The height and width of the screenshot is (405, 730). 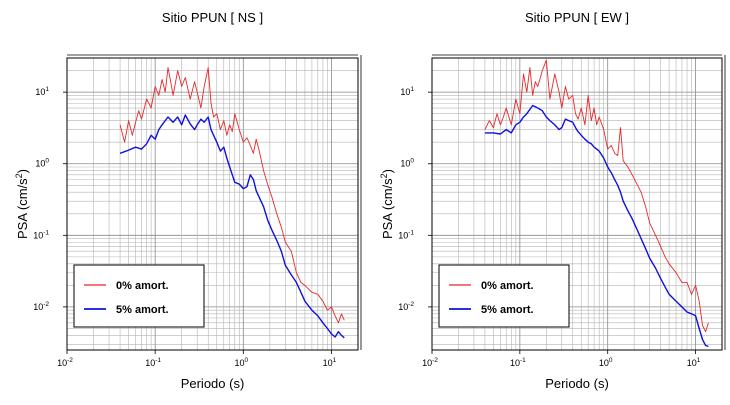 I want to click on chart-title: Sitio PPUN [ EW ], so click(x=577, y=17).